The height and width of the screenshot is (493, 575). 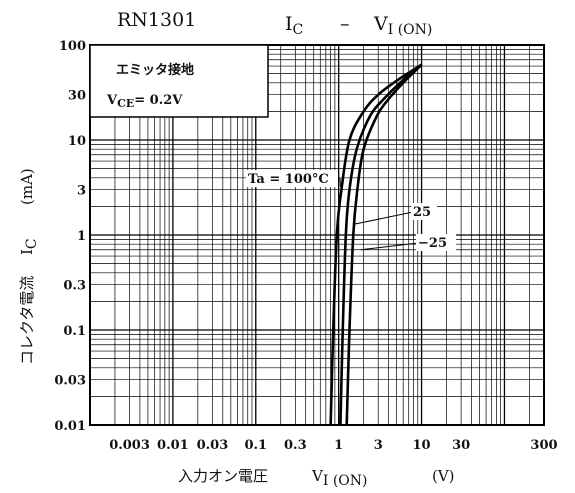 I want to click on y-tick-label: 3, so click(x=81, y=191).